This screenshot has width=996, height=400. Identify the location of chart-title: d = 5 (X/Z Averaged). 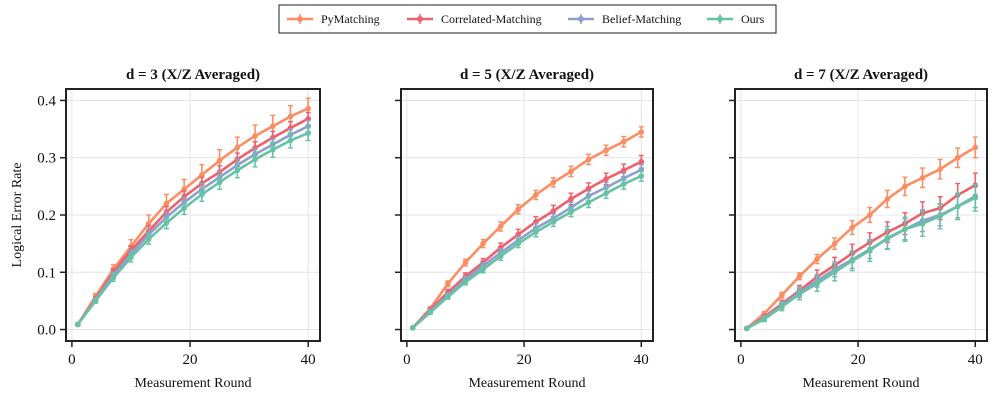
(527, 75).